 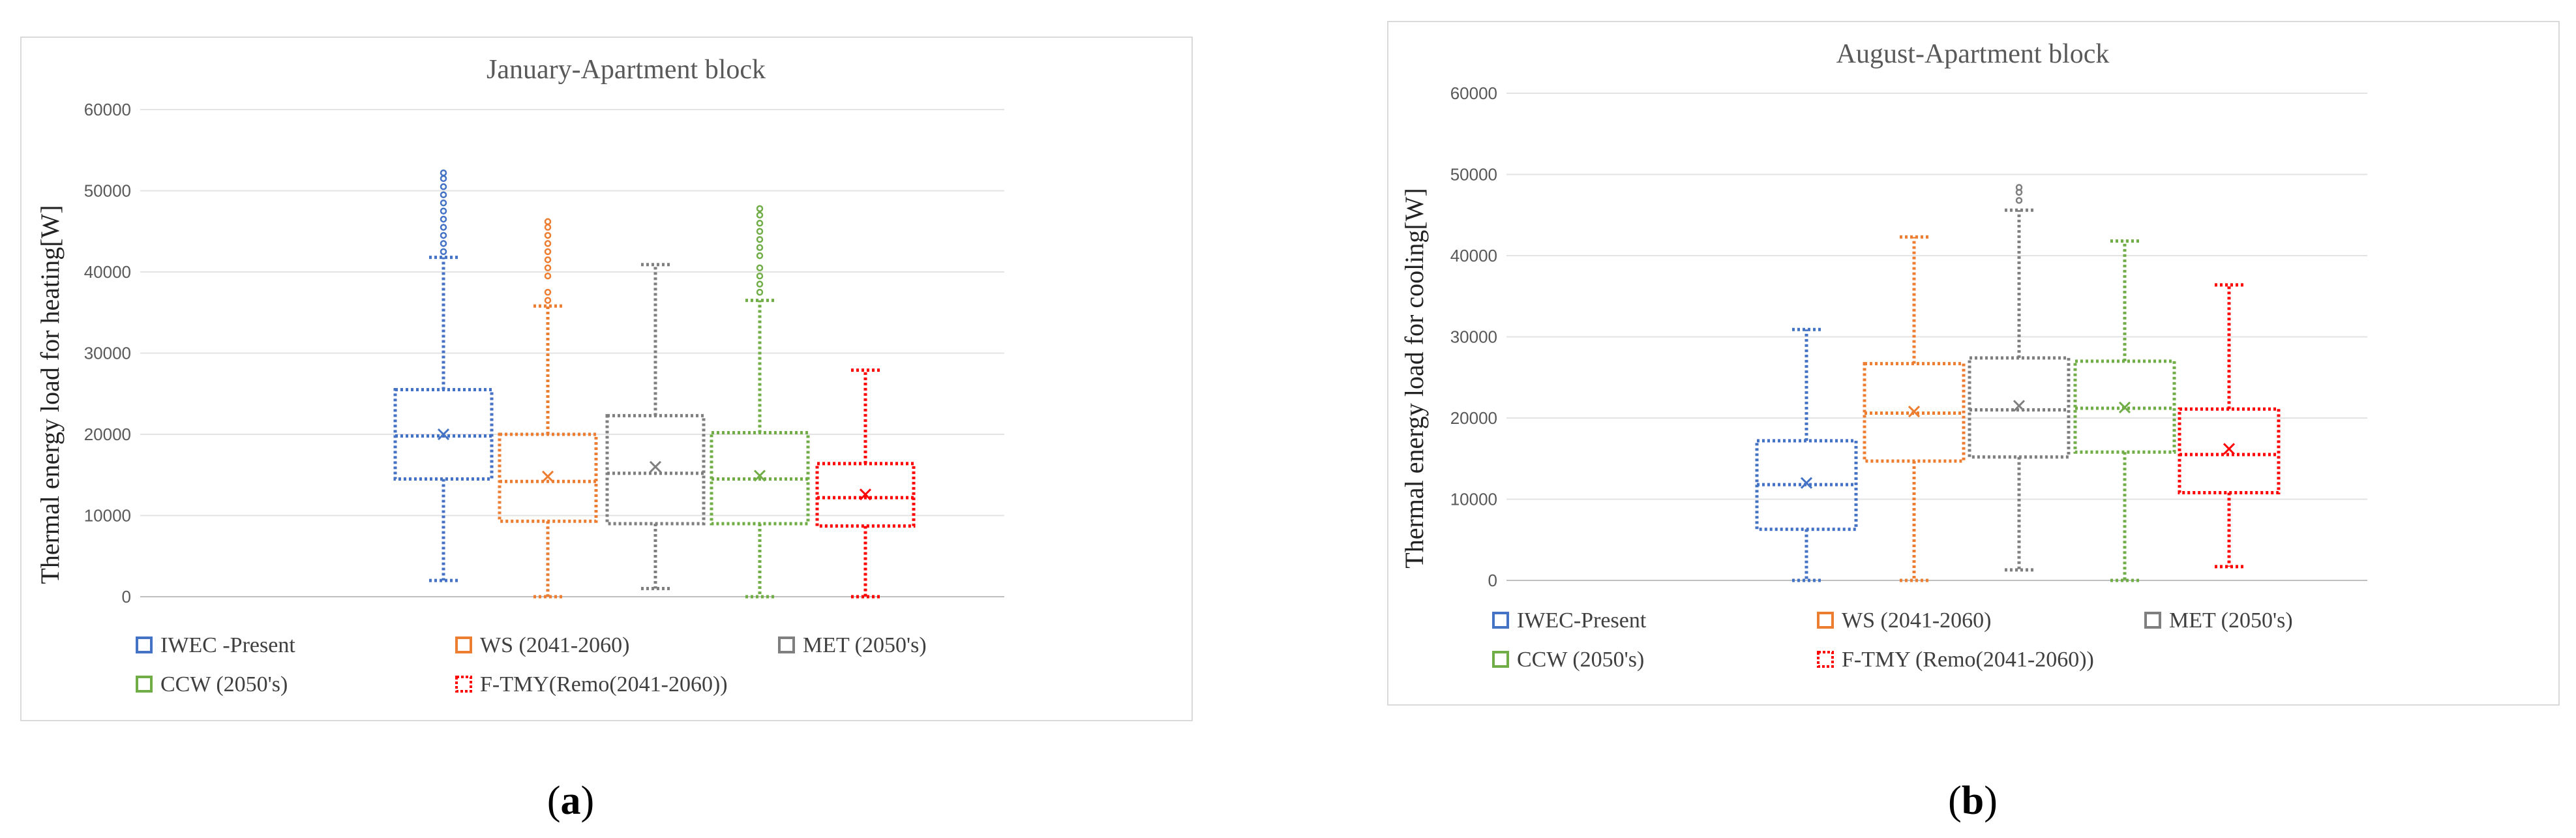 I want to click on legend-label: IWEC -Present, so click(x=227, y=645).